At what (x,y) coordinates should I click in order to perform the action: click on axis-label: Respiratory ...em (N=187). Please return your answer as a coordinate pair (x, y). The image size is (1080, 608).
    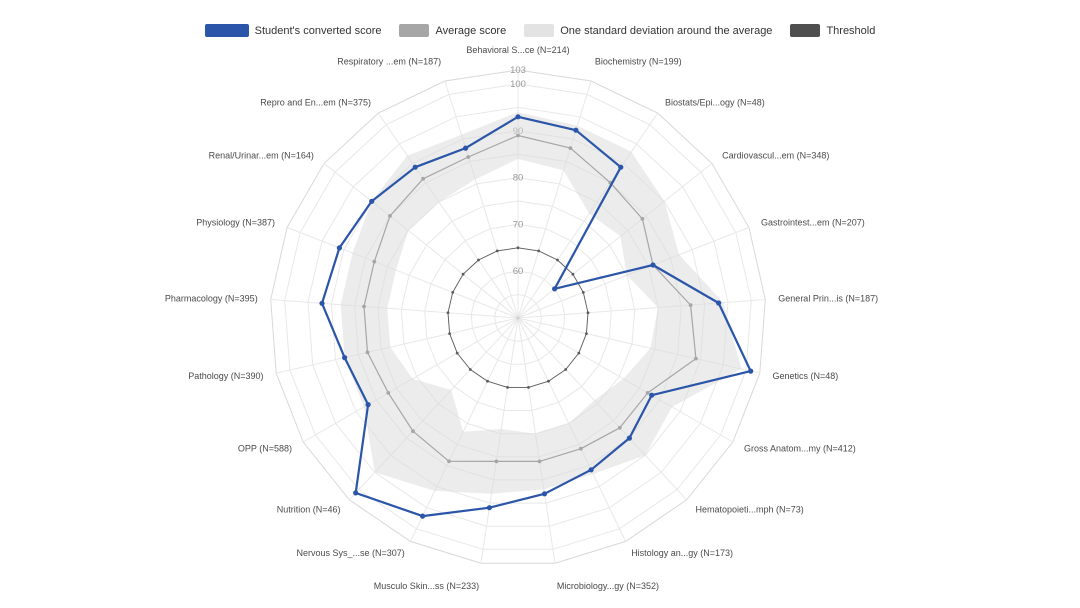
    Looking at the image, I should click on (389, 62).